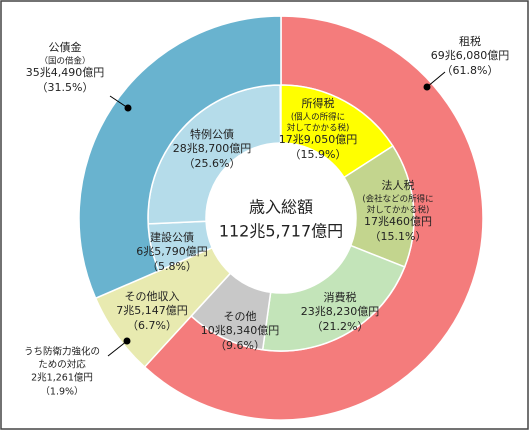  Describe the element at coordinates (398, 236) in the screenshot. I see `segment-percent: （15.1%）` at that location.